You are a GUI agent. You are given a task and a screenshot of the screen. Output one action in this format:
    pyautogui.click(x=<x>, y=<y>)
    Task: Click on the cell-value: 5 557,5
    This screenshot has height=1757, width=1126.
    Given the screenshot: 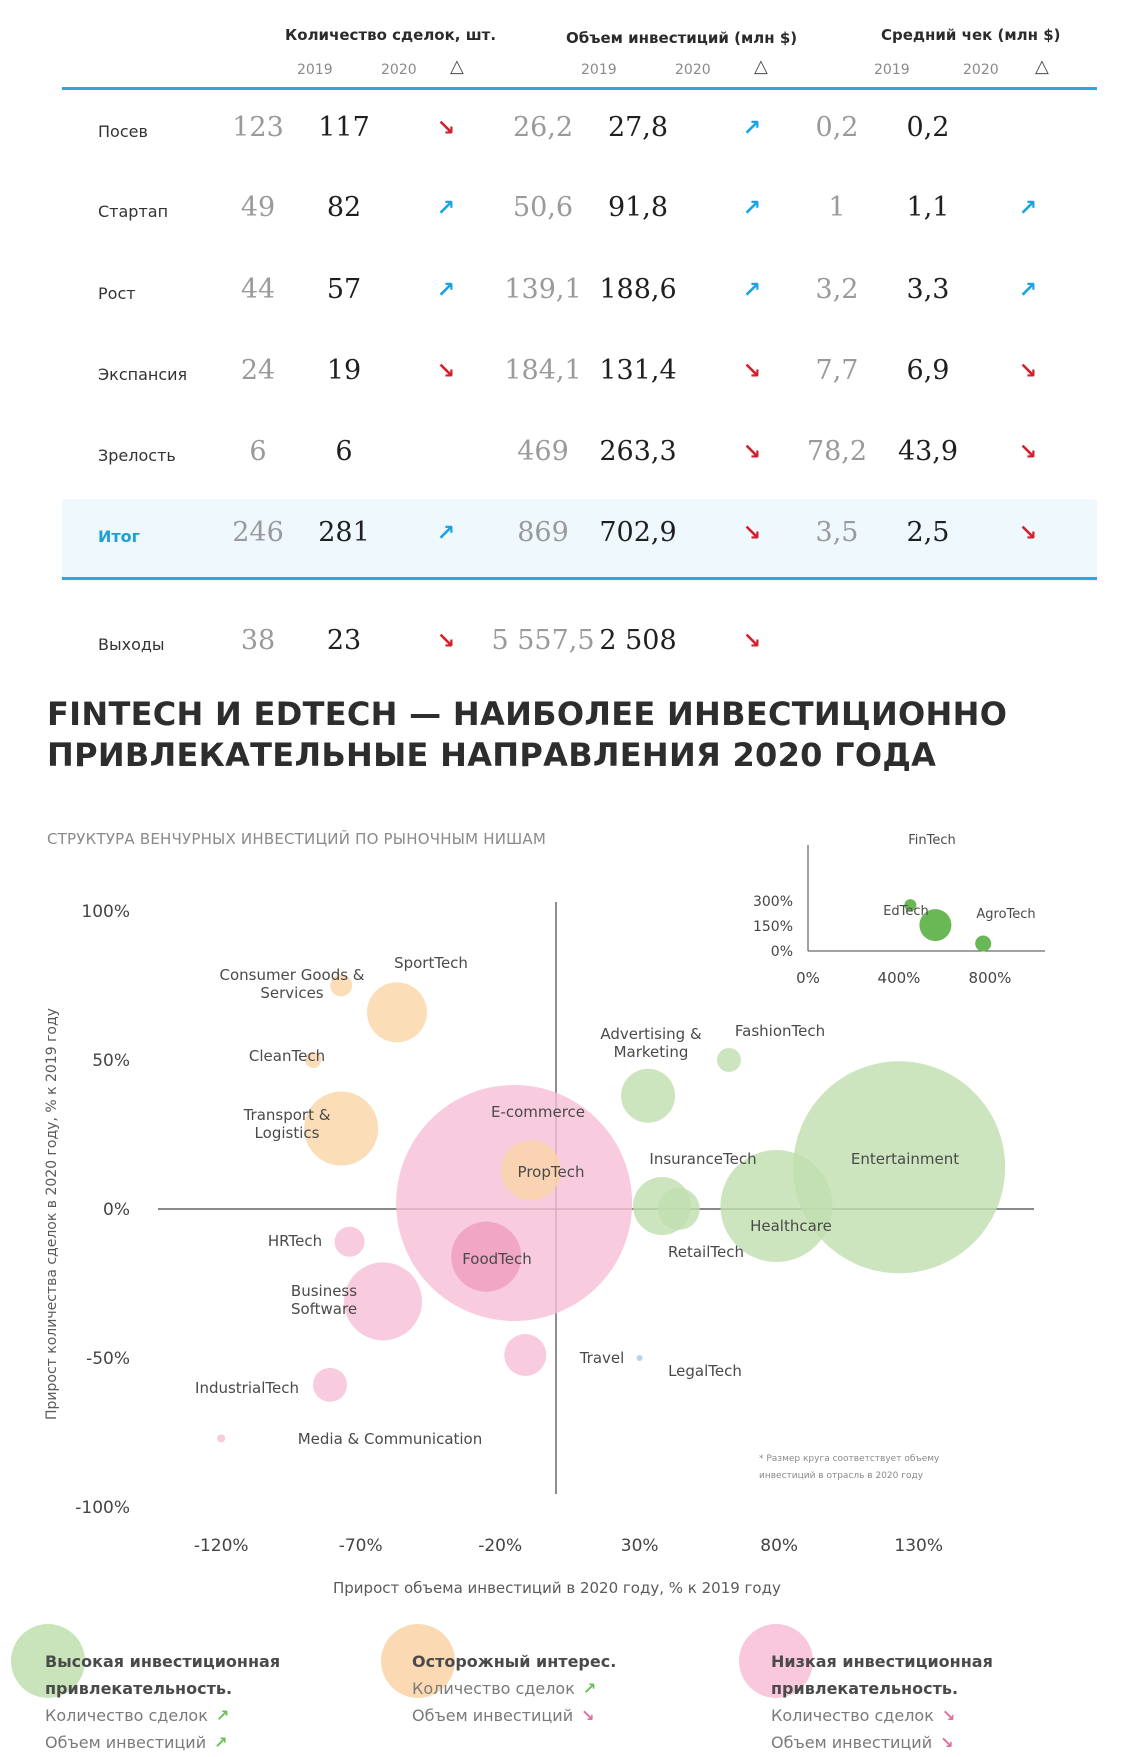 What is the action you would take?
    pyautogui.click(x=543, y=640)
    